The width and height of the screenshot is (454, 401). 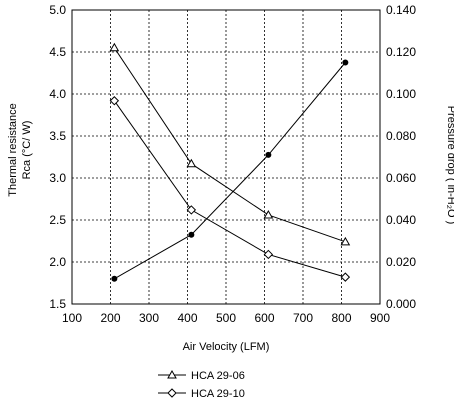 What do you see at coordinates (57, 136) in the screenshot?
I see `left-tick-label: 3.5` at bounding box center [57, 136].